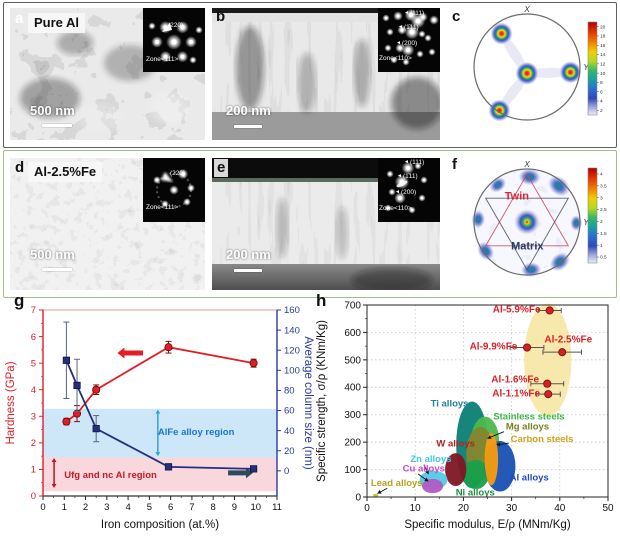  Describe the element at coordinates (603, 55) in the screenshot. I see `colorbar-tick: 14` at that location.